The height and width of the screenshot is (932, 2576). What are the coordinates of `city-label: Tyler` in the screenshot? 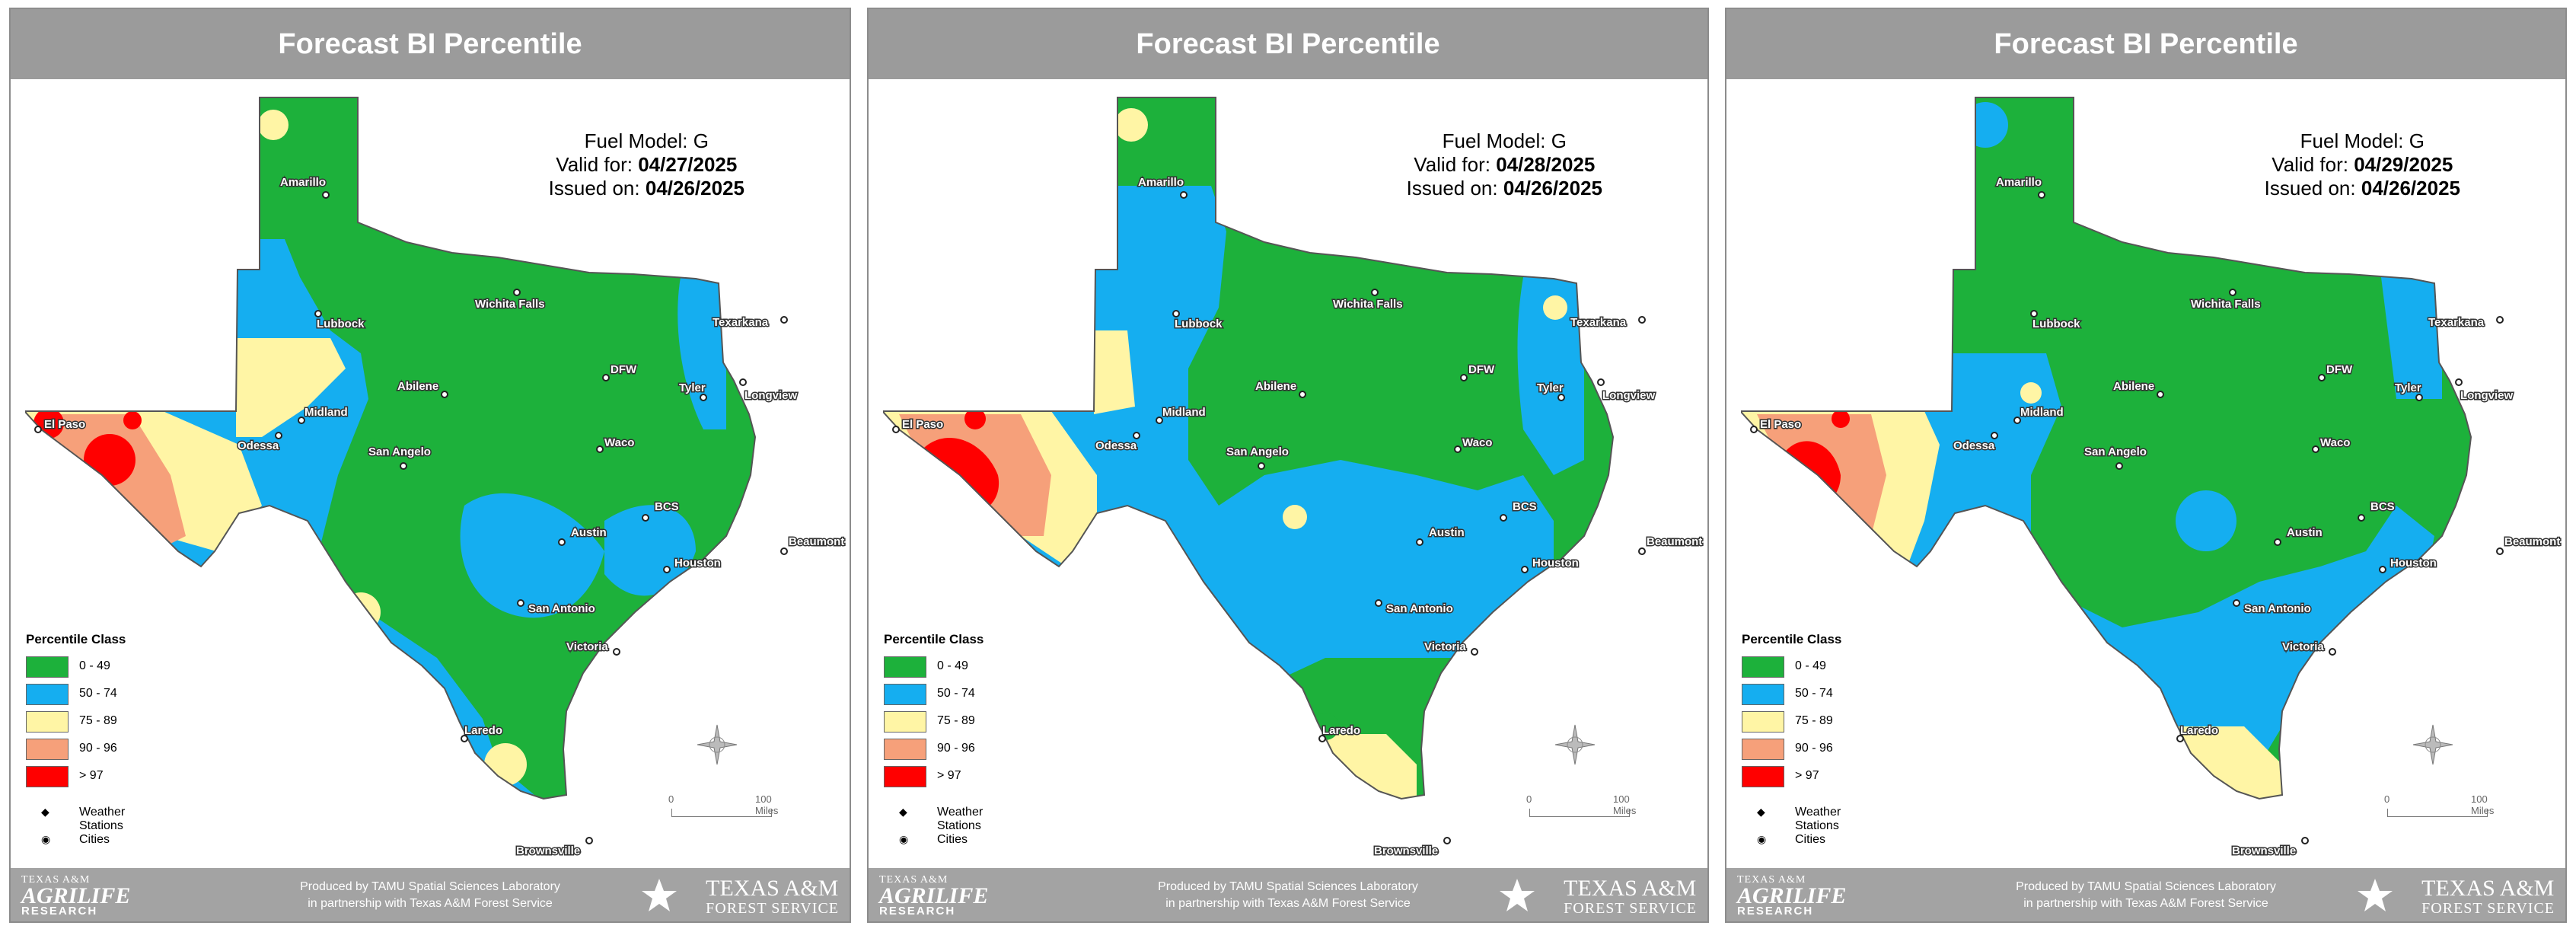 It's located at (1550, 387).